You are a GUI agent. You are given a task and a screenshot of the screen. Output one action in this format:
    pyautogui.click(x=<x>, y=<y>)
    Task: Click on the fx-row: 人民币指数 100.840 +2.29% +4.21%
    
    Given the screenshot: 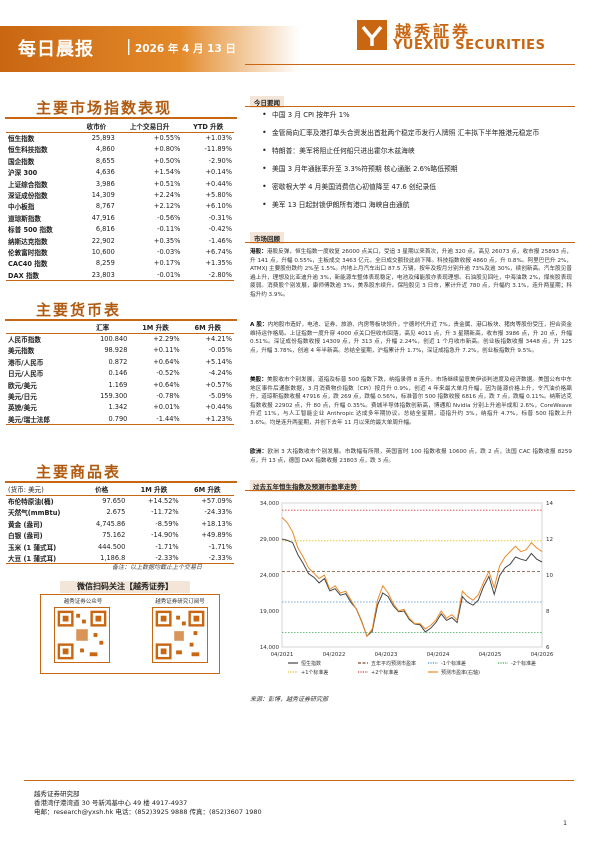 What is the action you would take?
    pyautogui.click(x=120, y=338)
    